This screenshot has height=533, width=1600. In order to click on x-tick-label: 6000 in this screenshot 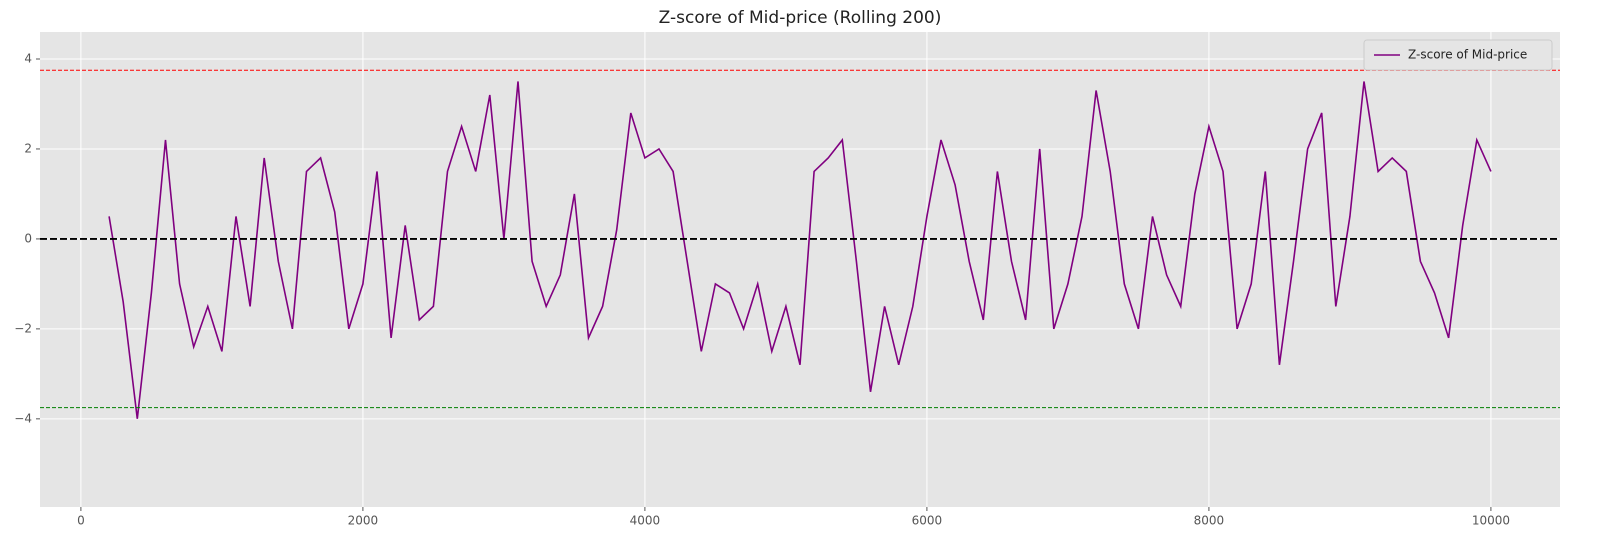, I will do `click(927, 521)`.